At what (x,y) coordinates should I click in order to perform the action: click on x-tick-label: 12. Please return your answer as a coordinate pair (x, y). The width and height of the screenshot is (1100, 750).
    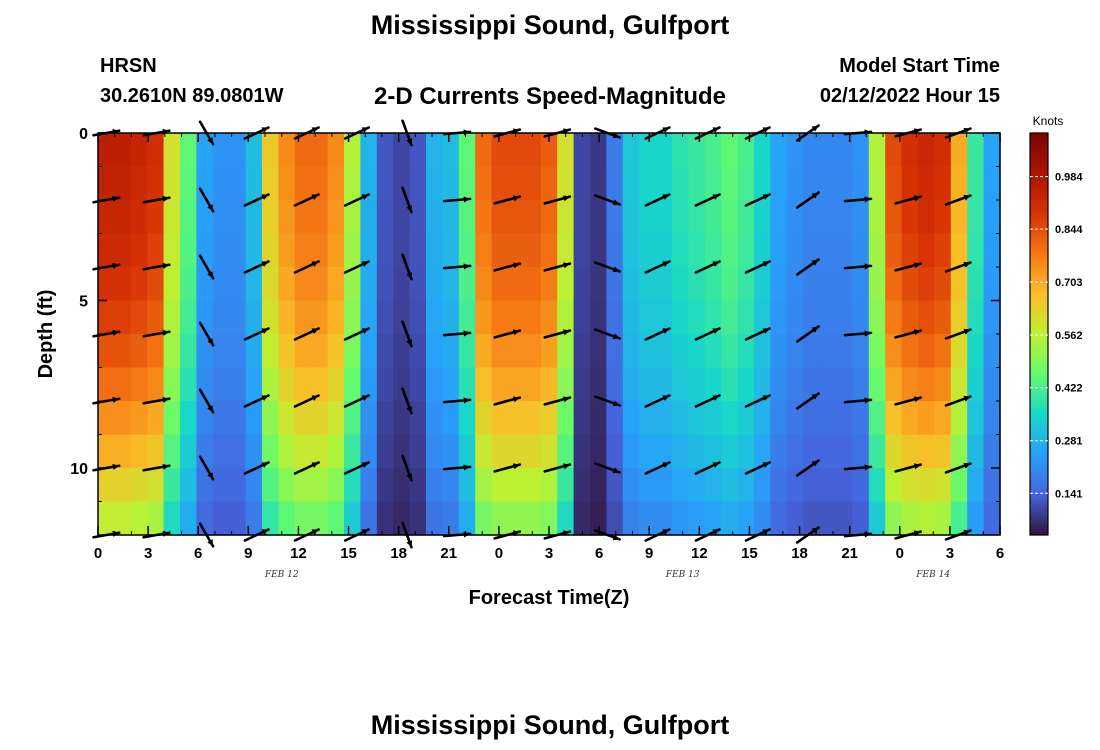
    Looking at the image, I should click on (298, 553).